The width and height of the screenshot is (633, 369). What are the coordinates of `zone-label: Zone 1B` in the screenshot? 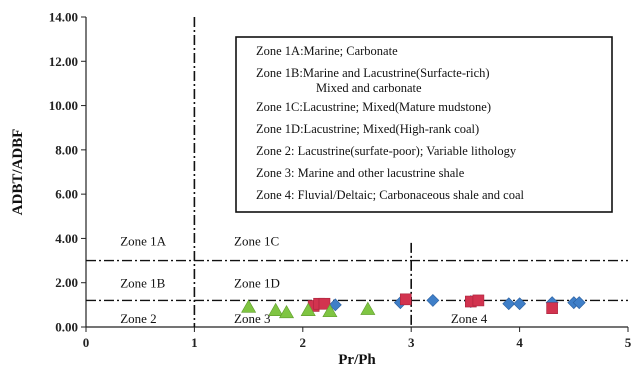 It's located at (142, 283).